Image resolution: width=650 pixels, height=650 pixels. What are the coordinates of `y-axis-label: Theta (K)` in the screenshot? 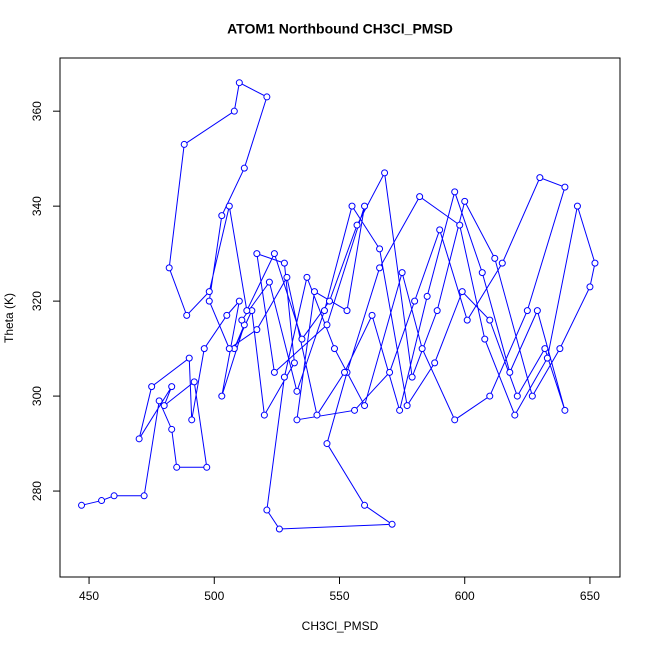 It's located at (9, 318).